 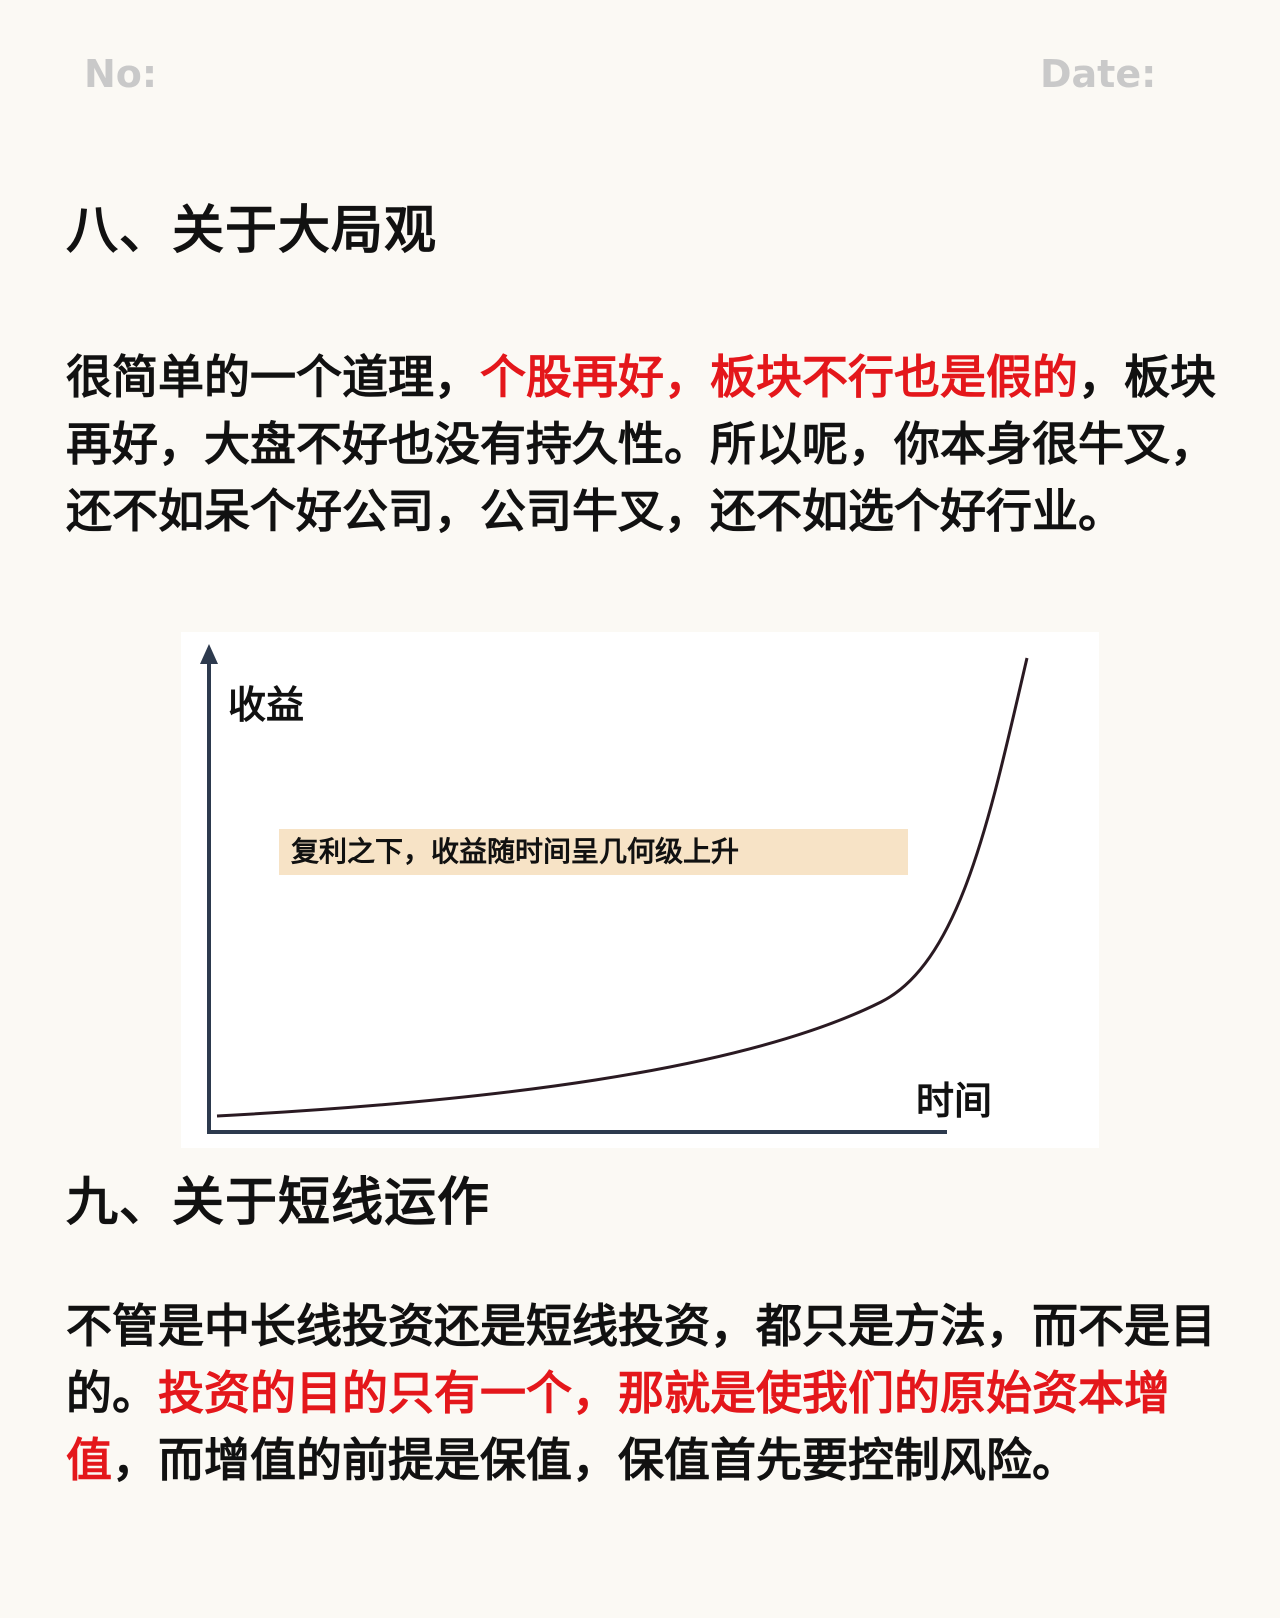 I want to click on text: ，而增值的前提是保值，保值首先要控制风险。, so click(x=595, y=1460).